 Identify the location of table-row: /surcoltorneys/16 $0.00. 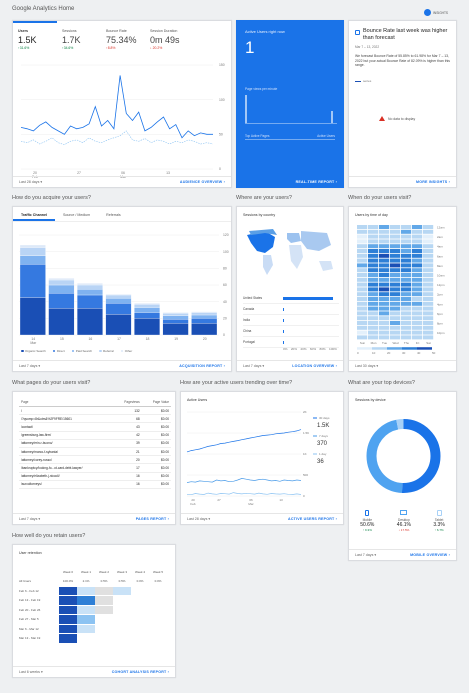
(95, 484).